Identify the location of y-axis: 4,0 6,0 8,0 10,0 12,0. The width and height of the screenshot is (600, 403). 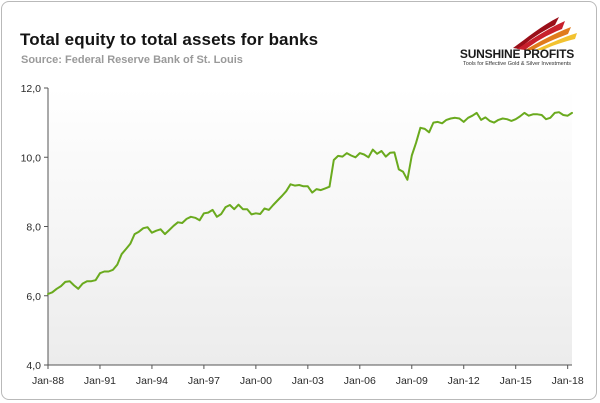
(34, 227).